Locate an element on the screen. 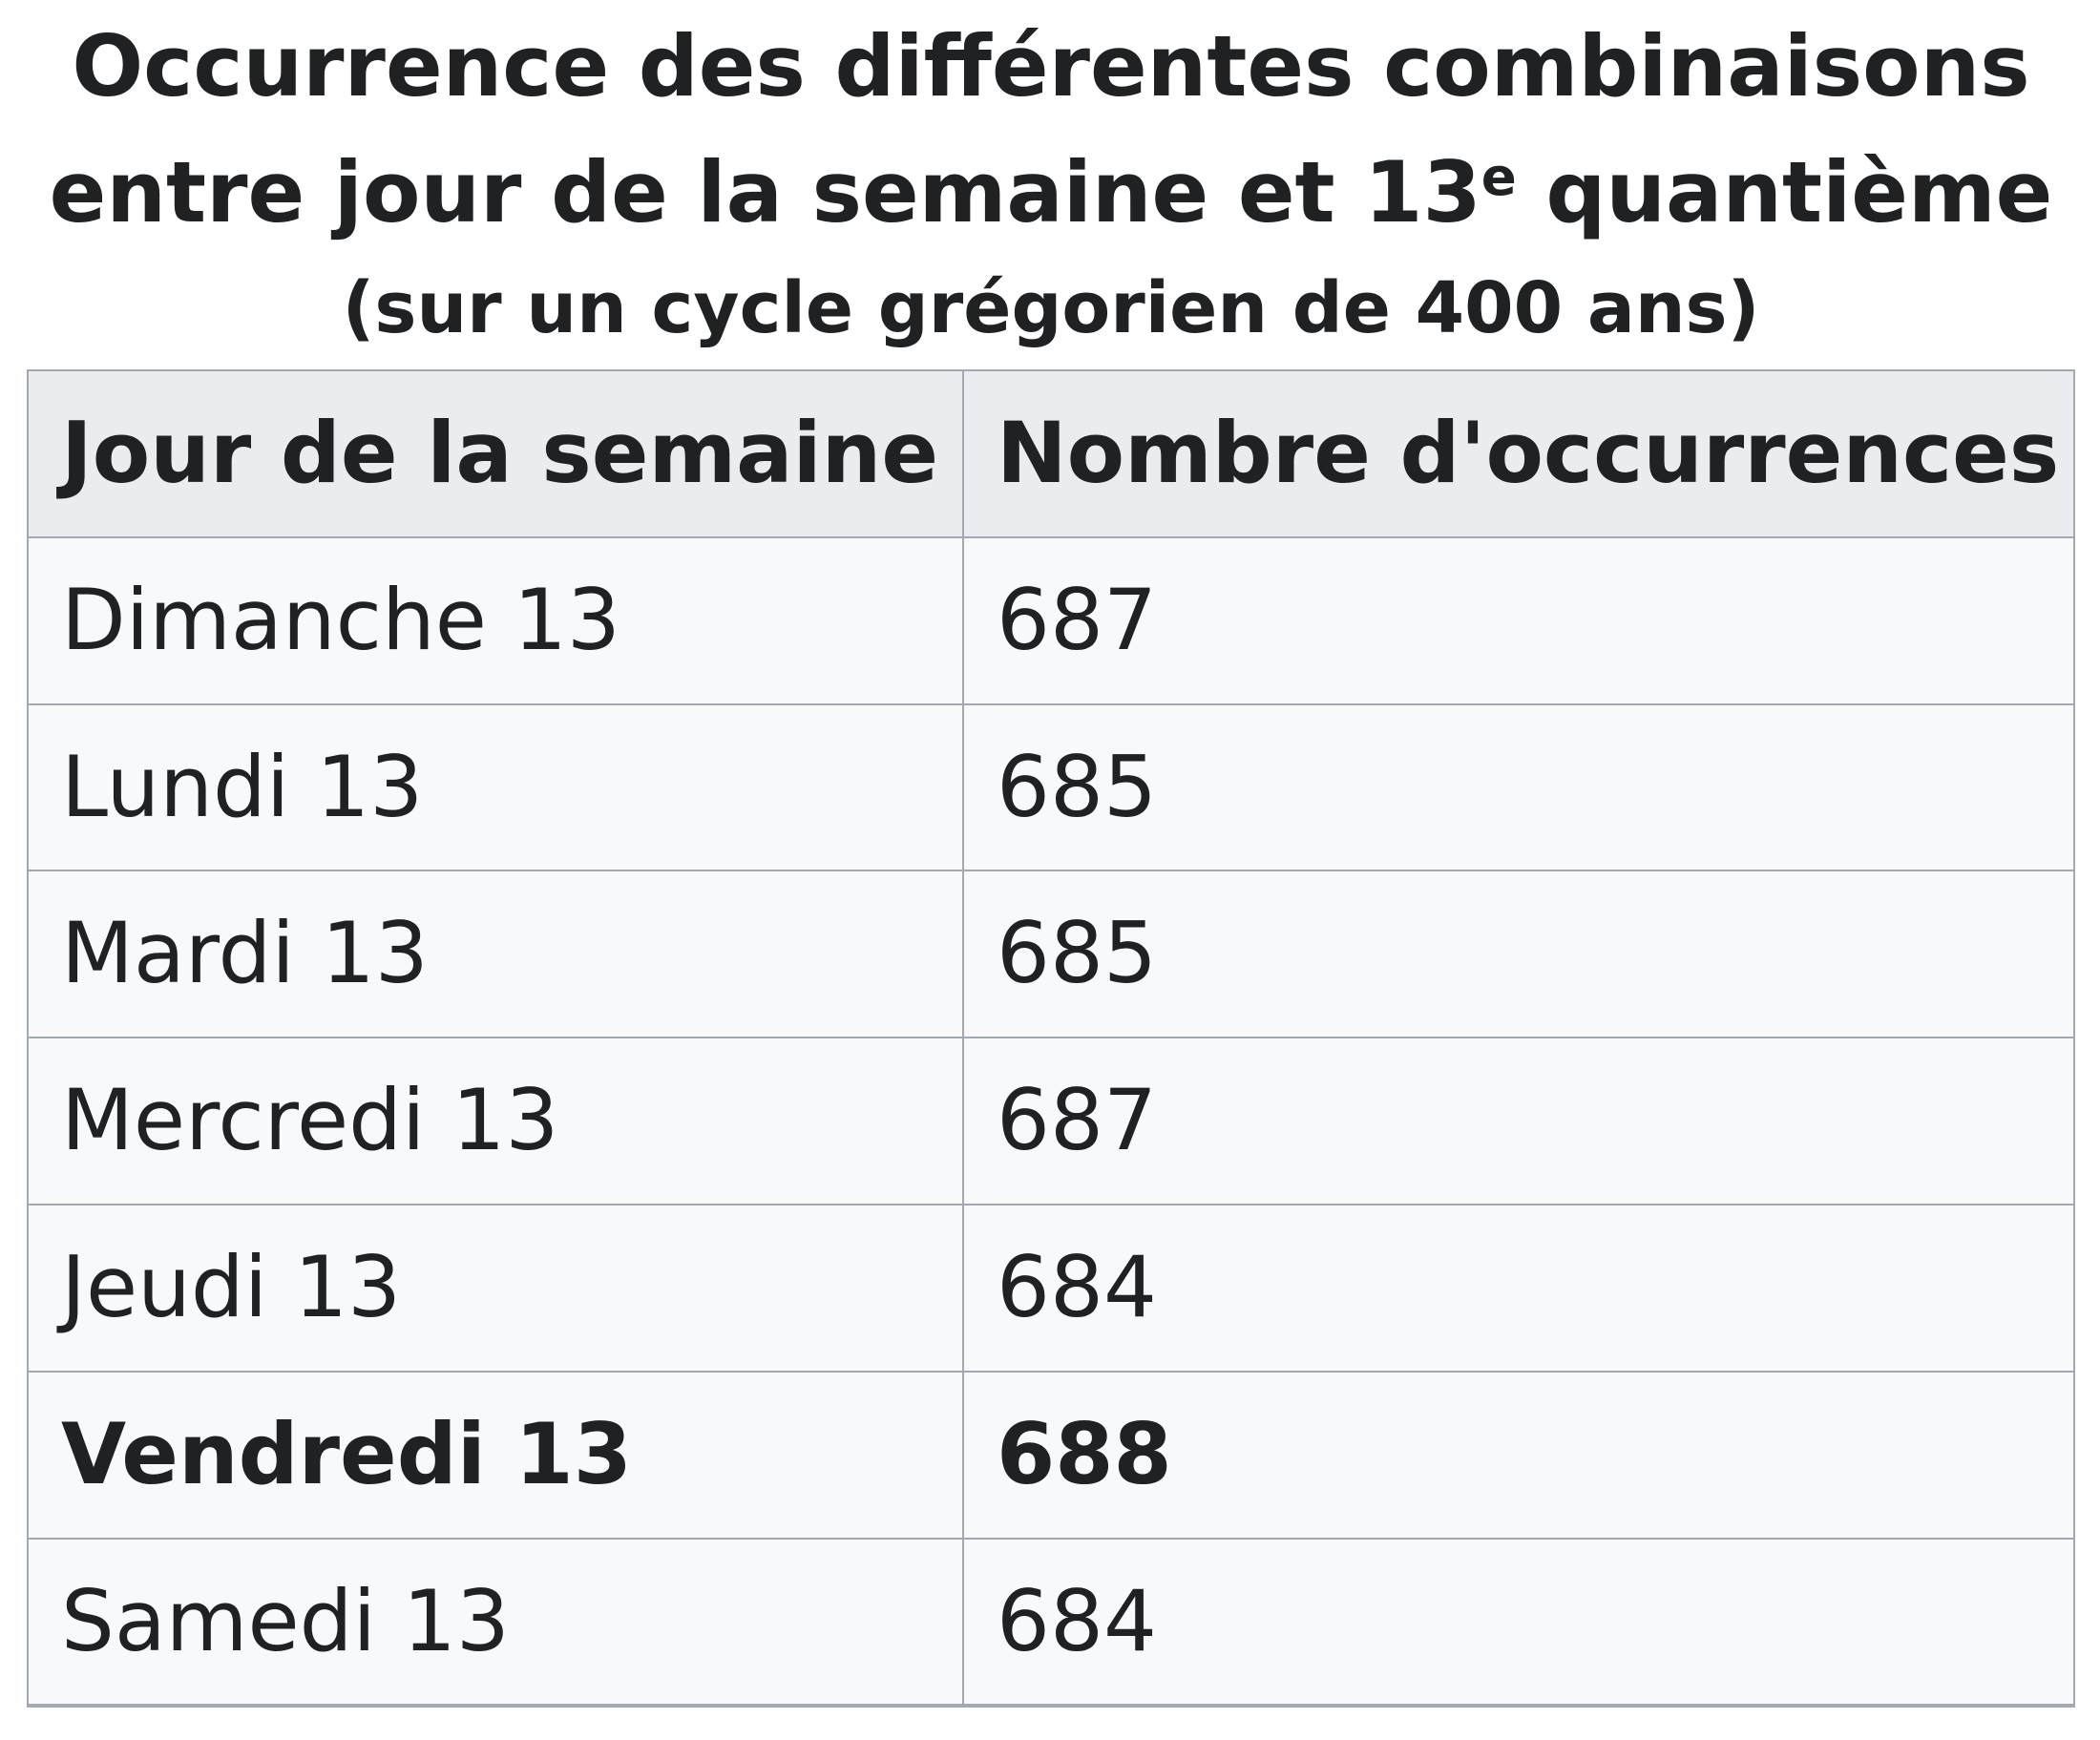 The image size is (2100, 1740). day-cell: Jeudi 13 is located at coordinates (495, 1288).